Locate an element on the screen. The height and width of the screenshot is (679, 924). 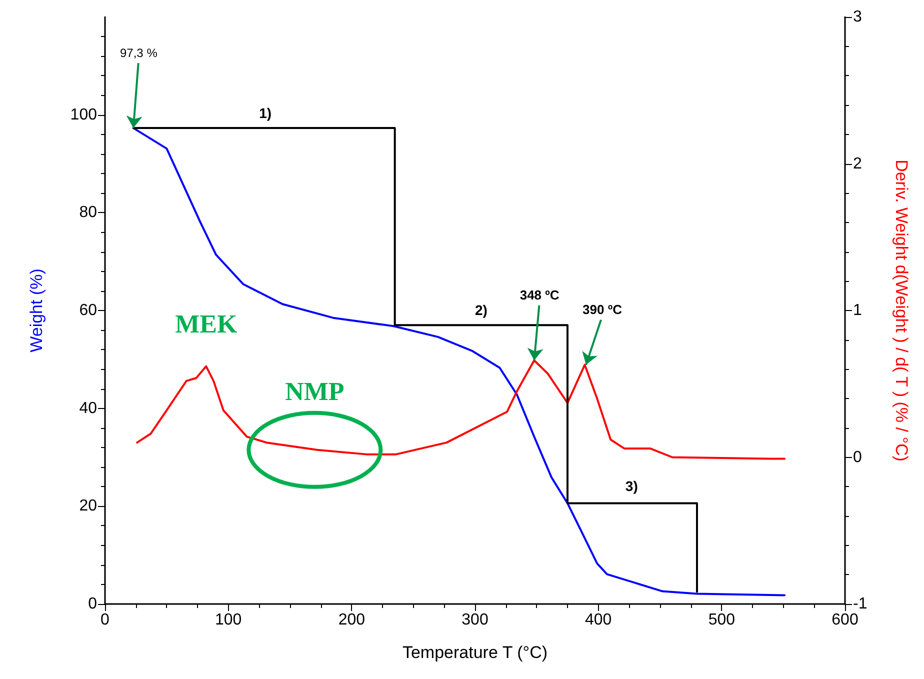
annotation: 97,3 % is located at coordinates (139, 53).